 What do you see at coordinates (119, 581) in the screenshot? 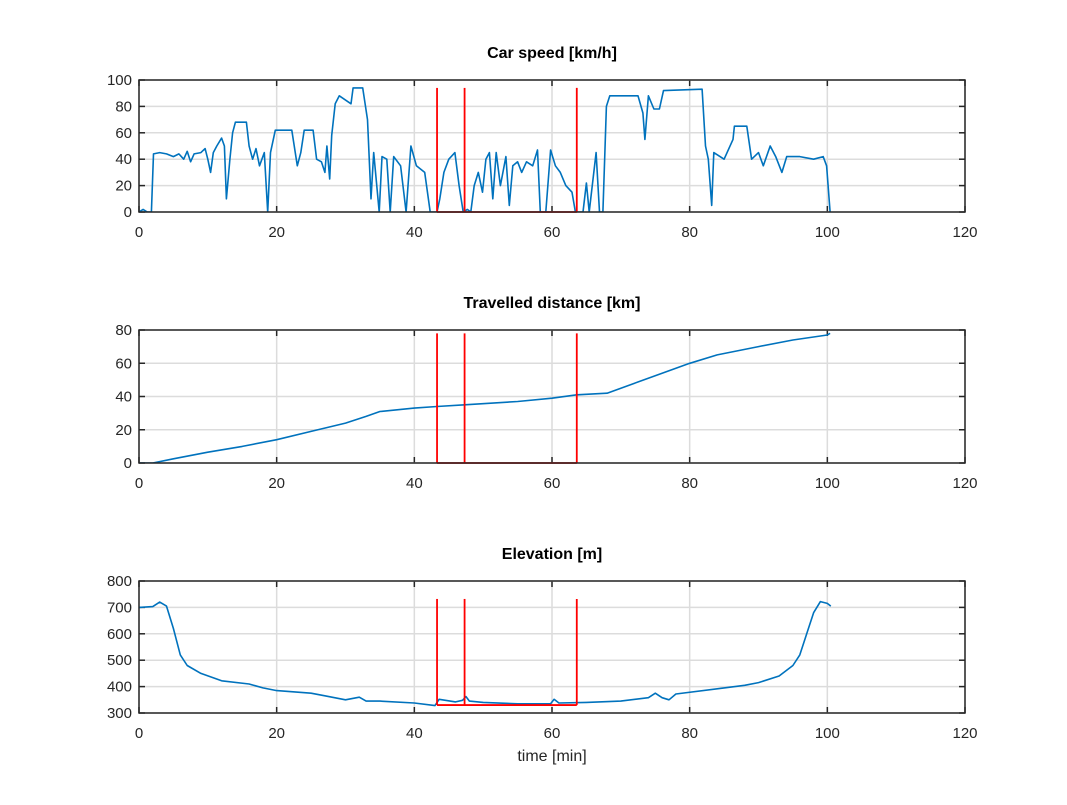
I see `y-tick-label: 800` at bounding box center [119, 581].